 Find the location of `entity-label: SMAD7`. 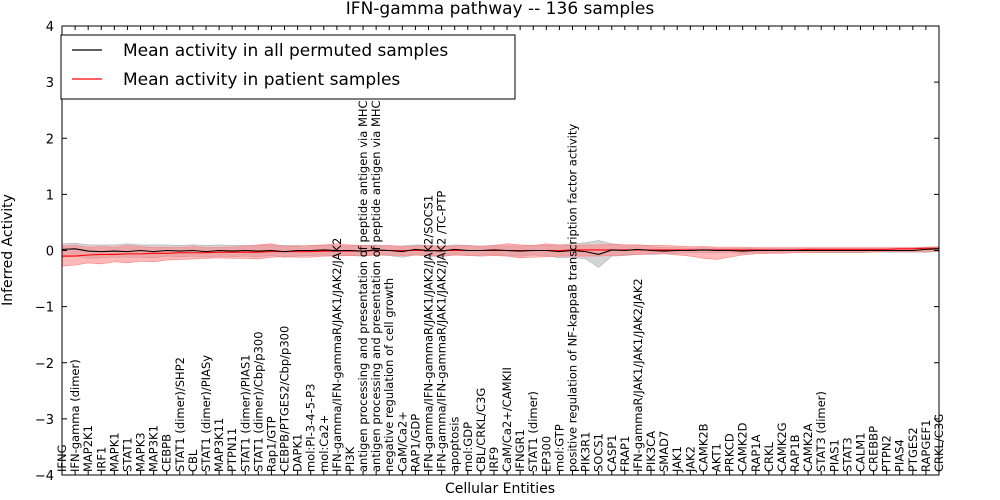

entity-label: SMAD7 is located at coordinates (664, 451).